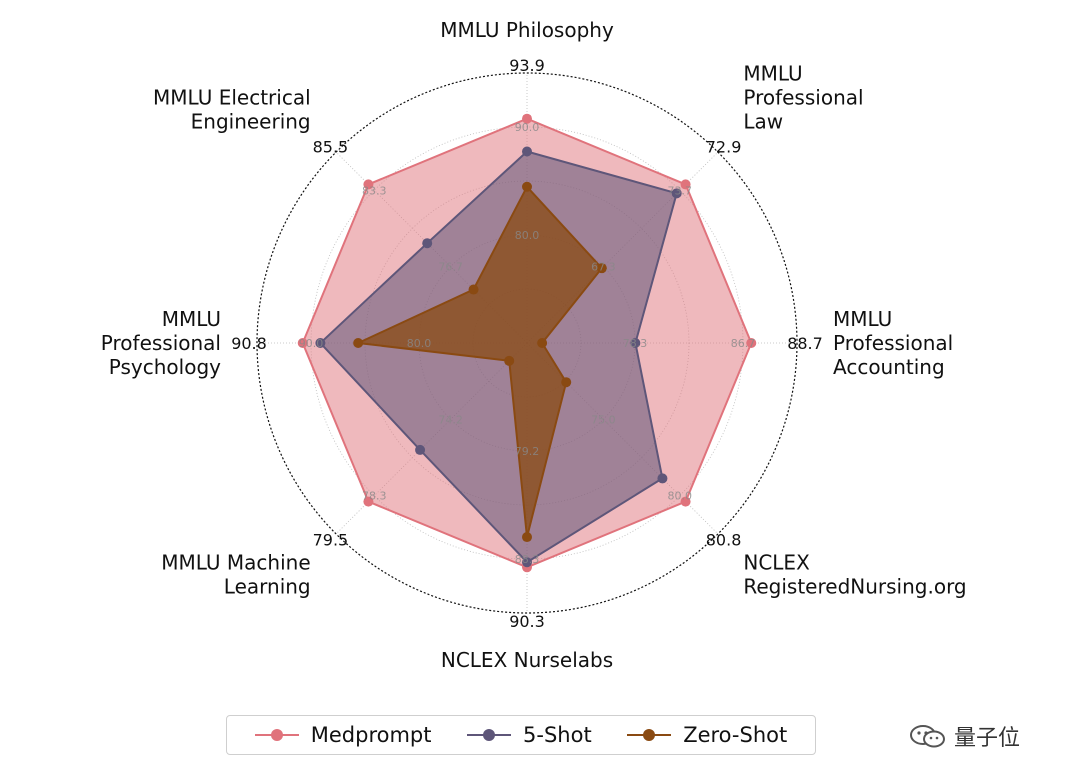 The width and height of the screenshot is (1070, 784). I want to click on axis-label-2-line-1: Professional, so click(893, 343).